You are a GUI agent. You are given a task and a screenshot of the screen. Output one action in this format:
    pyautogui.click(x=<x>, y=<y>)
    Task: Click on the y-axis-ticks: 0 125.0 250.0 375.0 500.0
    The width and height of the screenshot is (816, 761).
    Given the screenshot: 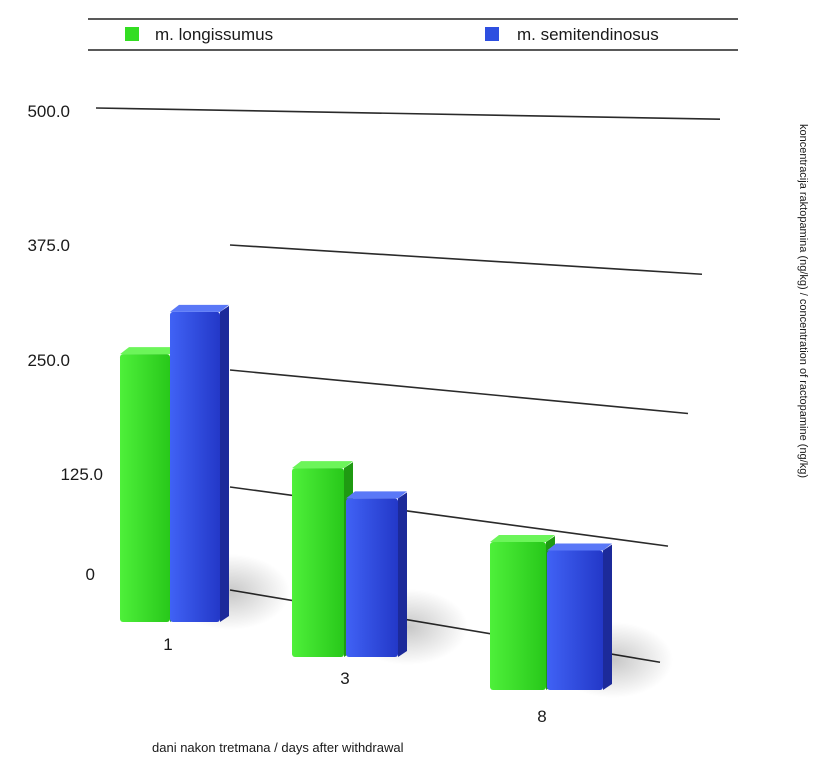 What is the action you would take?
    pyautogui.click(x=65, y=343)
    